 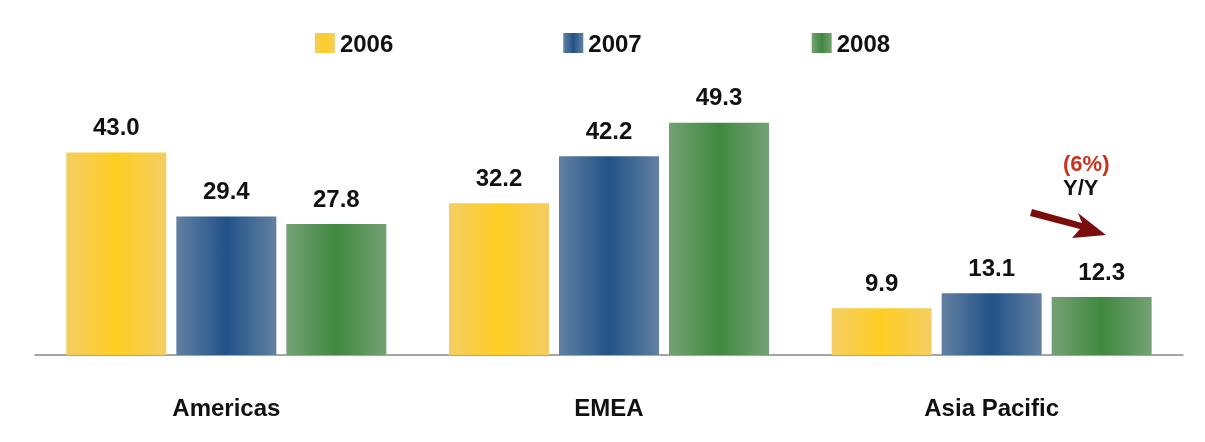 What do you see at coordinates (499, 177) in the screenshot?
I see `data-label: 32.2` at bounding box center [499, 177].